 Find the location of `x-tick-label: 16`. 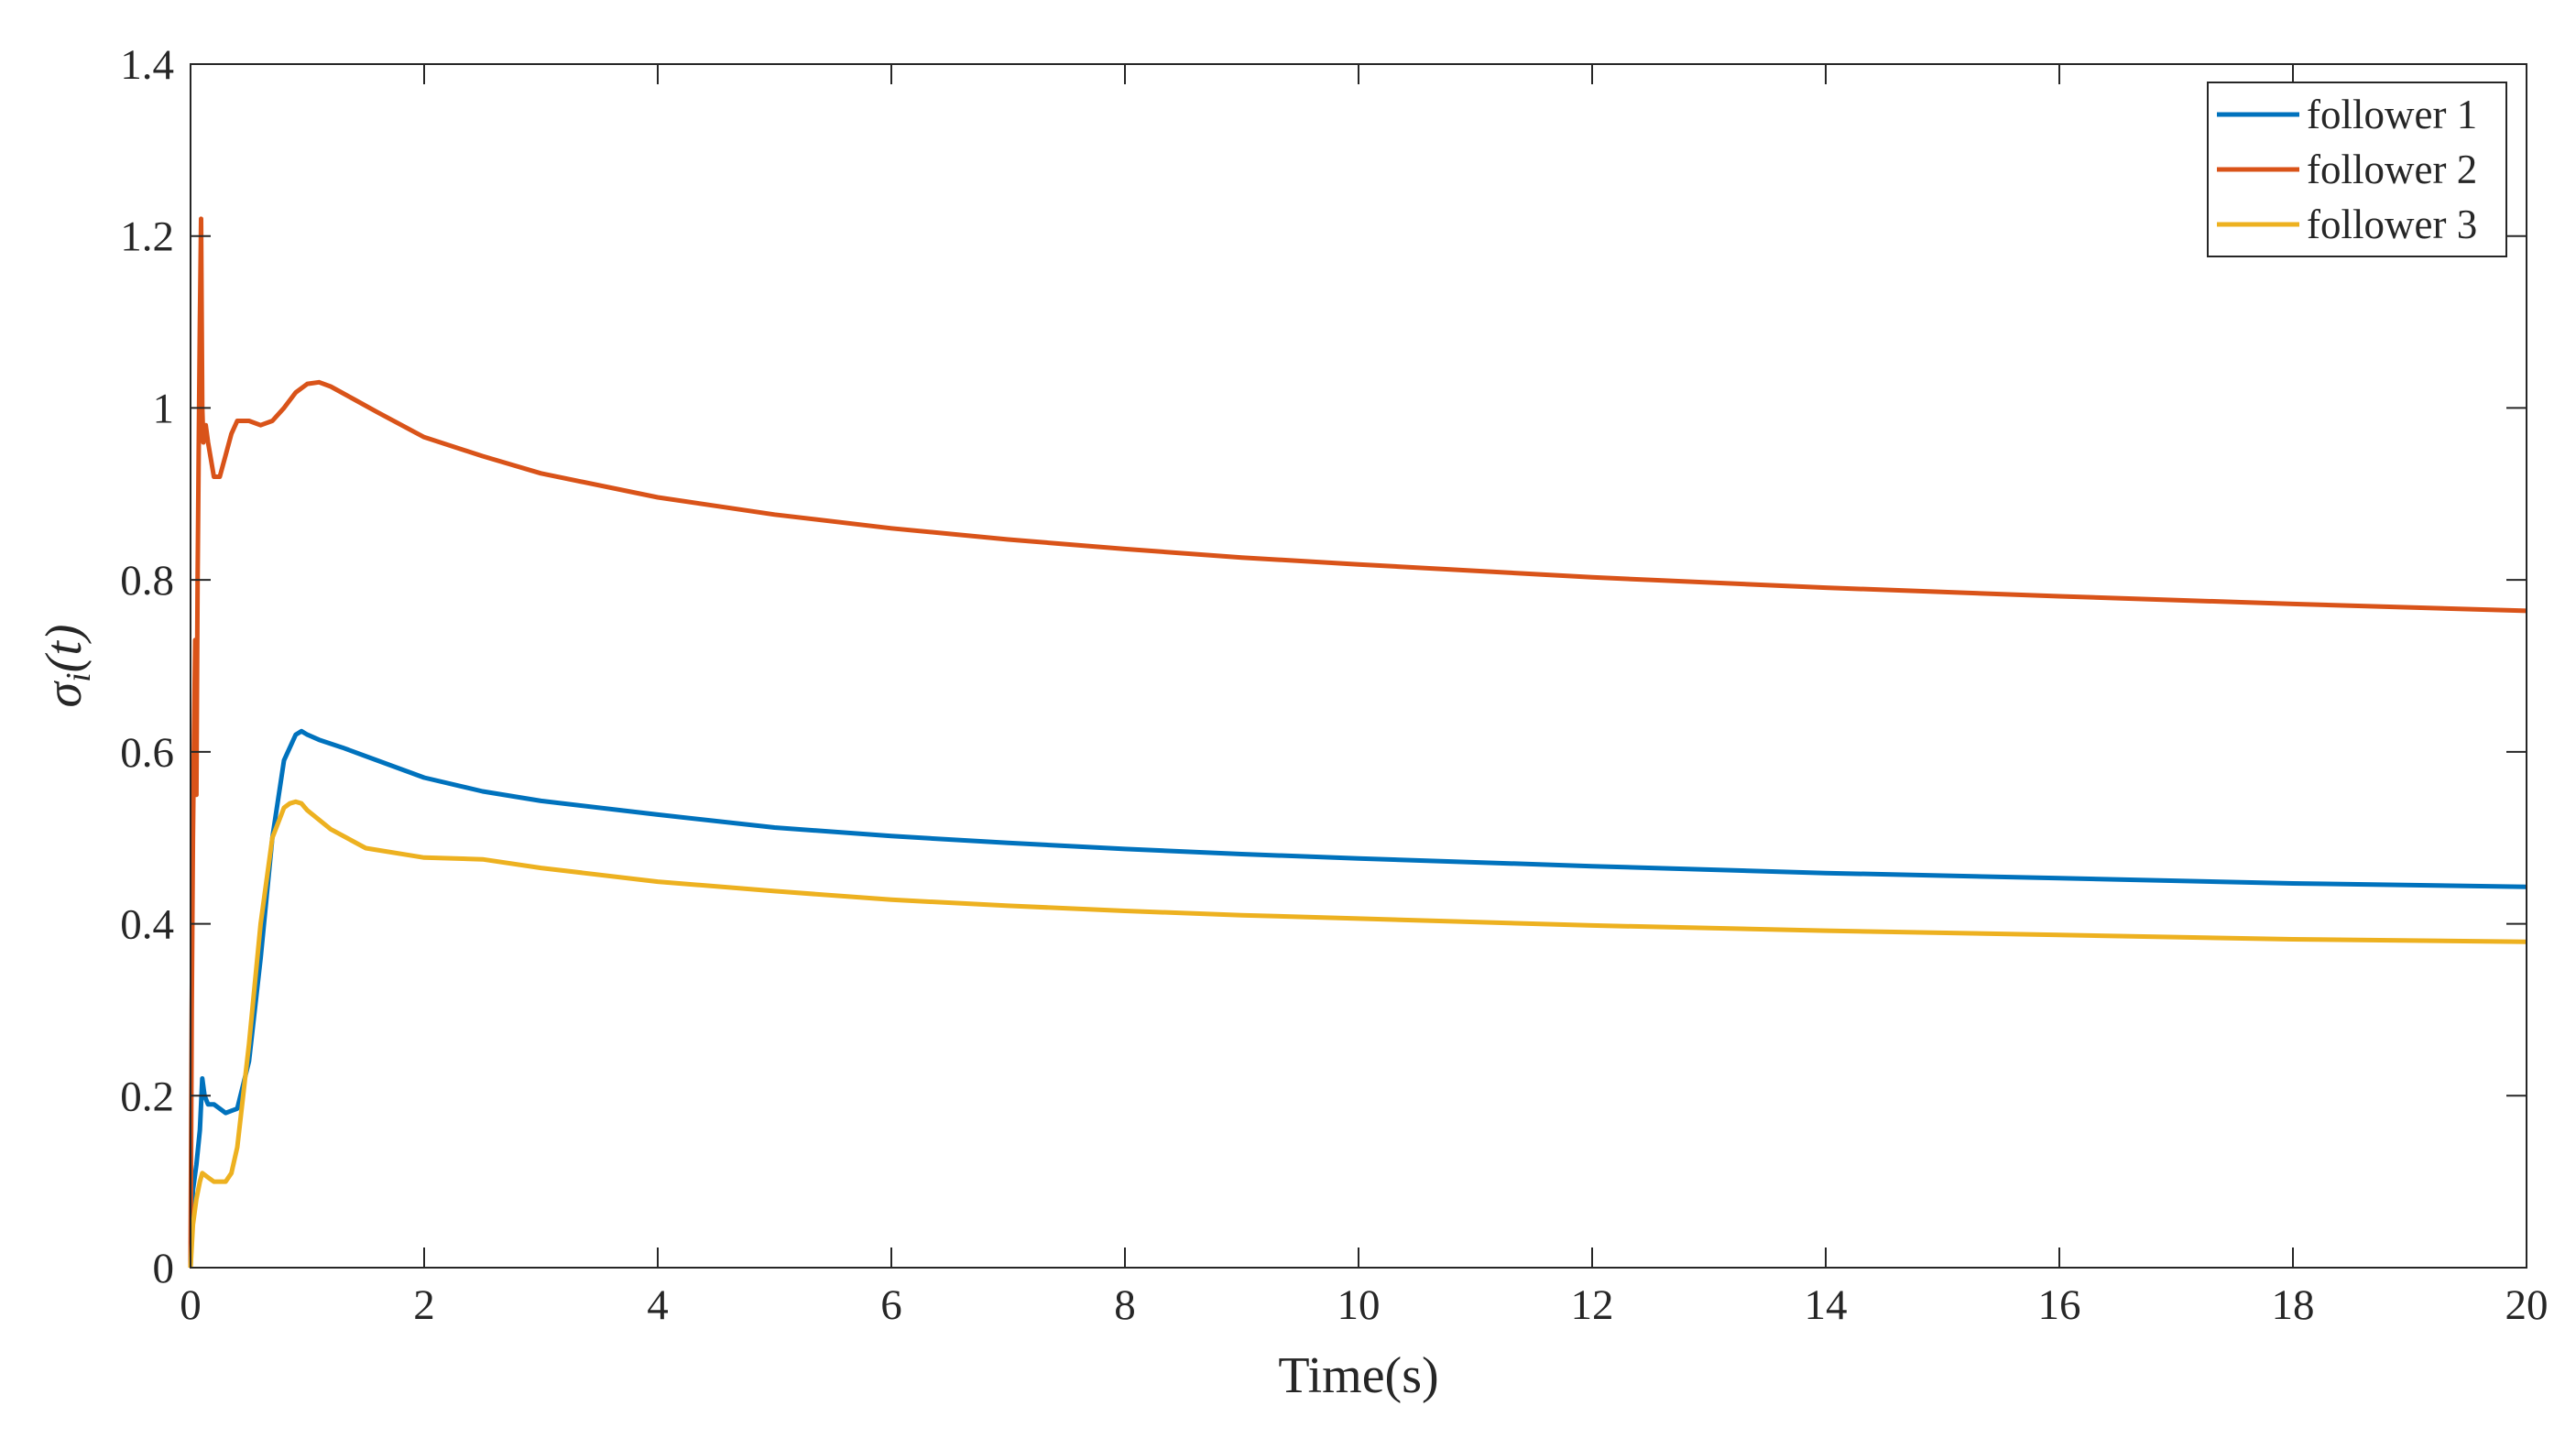

x-tick-label: 16 is located at coordinates (2060, 1305).